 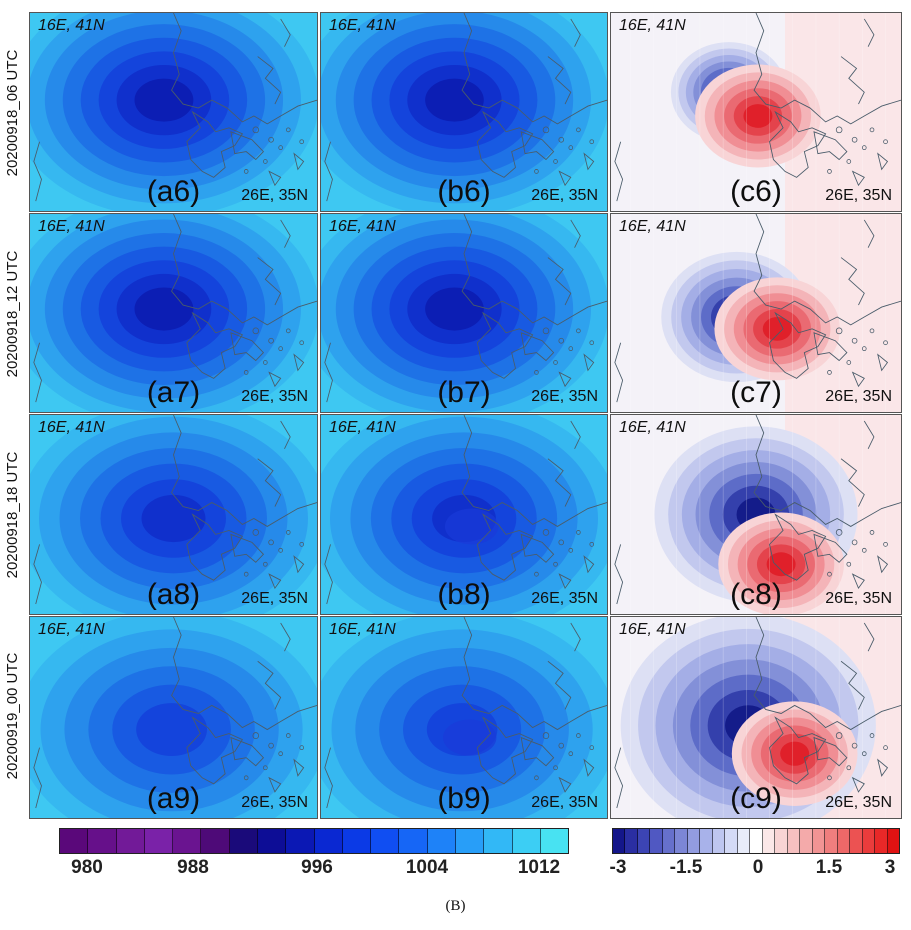 I want to click on map-panel-a7: 16E, 41N 26E, 35N (a7), so click(x=173, y=313).